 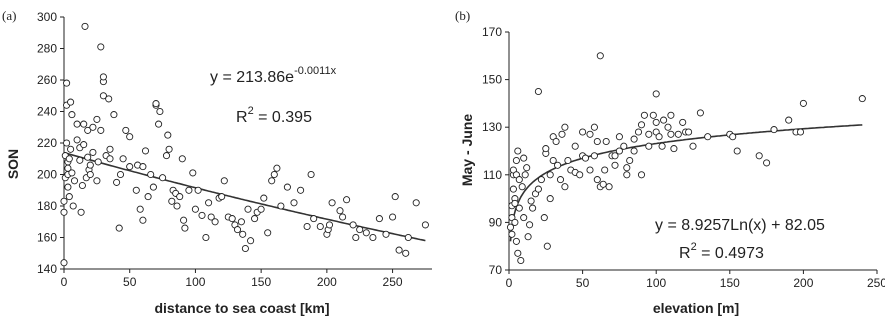 I want to click on panel-a-y-tick-label: 160, so click(x=47, y=238).